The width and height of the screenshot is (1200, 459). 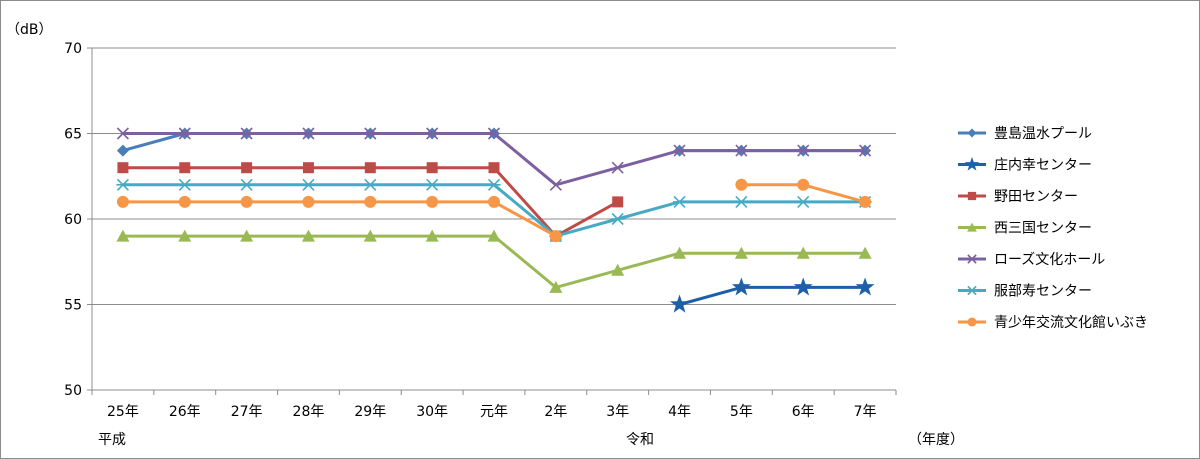 I want to click on legend-entry: 豊島温水プール, so click(x=1025, y=134).